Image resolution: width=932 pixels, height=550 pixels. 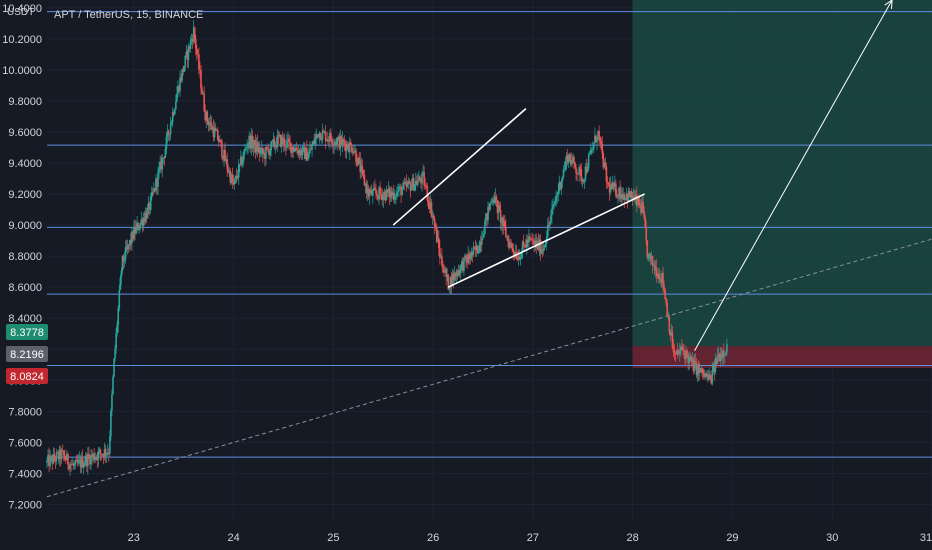 What do you see at coordinates (25, 133) in the screenshot?
I see `y-tick-label: 9.6000` at bounding box center [25, 133].